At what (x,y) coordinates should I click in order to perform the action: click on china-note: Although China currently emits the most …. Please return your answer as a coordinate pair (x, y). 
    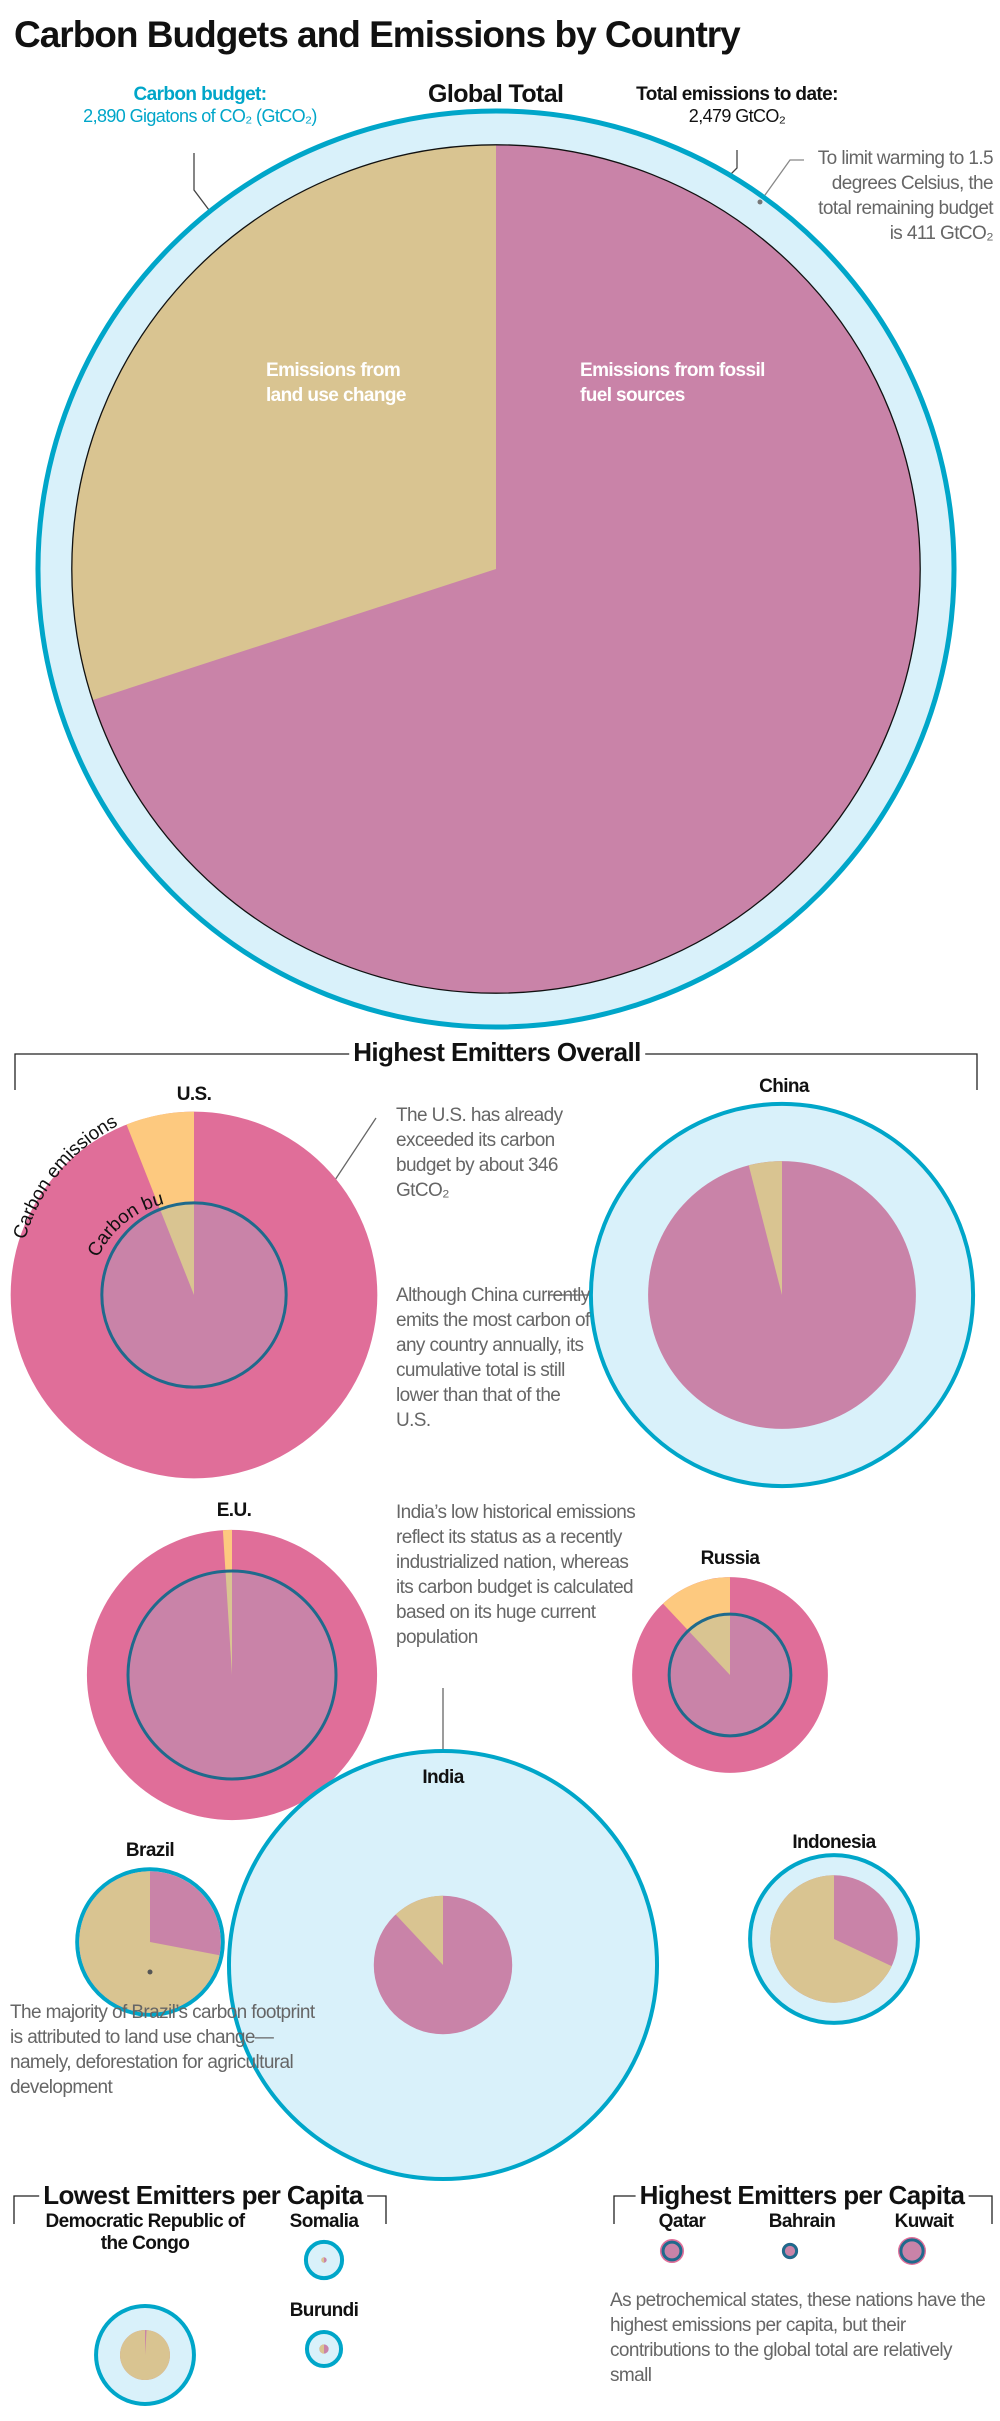
    Looking at the image, I should click on (493, 1358).